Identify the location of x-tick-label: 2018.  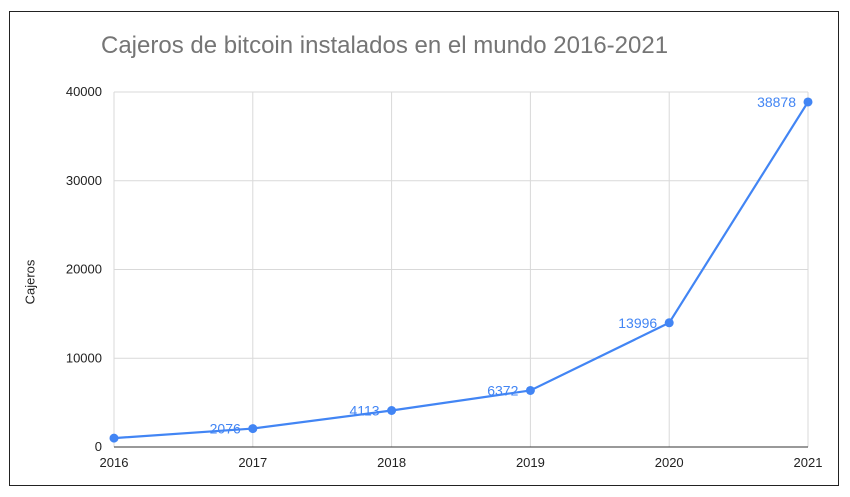
(391, 462).